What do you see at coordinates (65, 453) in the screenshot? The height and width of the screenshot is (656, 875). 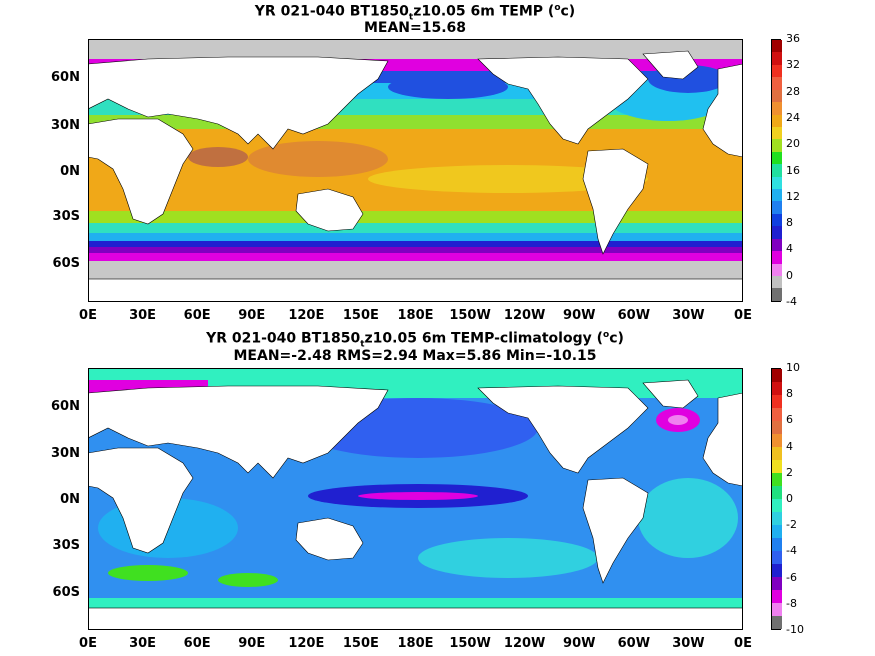 I see `panel2-ytick: 30N` at bounding box center [65, 453].